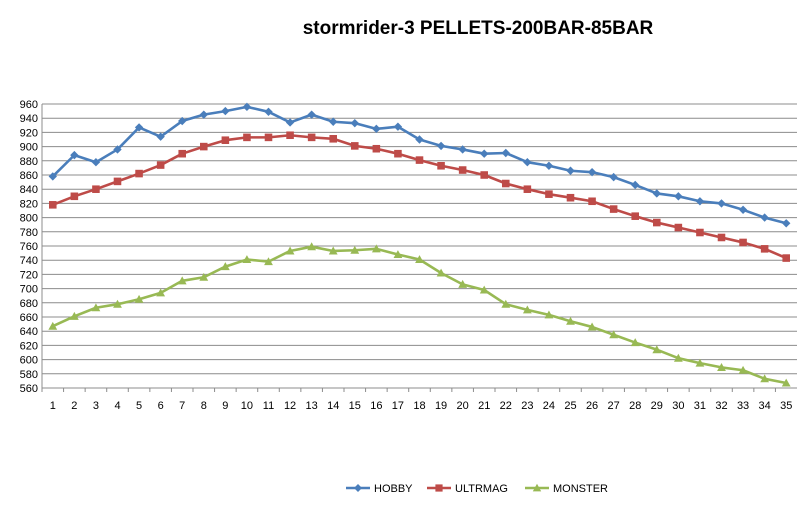 Image resolution: width=800 pixels, height=510 pixels. What do you see at coordinates (29, 204) in the screenshot?
I see `y-tick-label: 820` at bounding box center [29, 204].